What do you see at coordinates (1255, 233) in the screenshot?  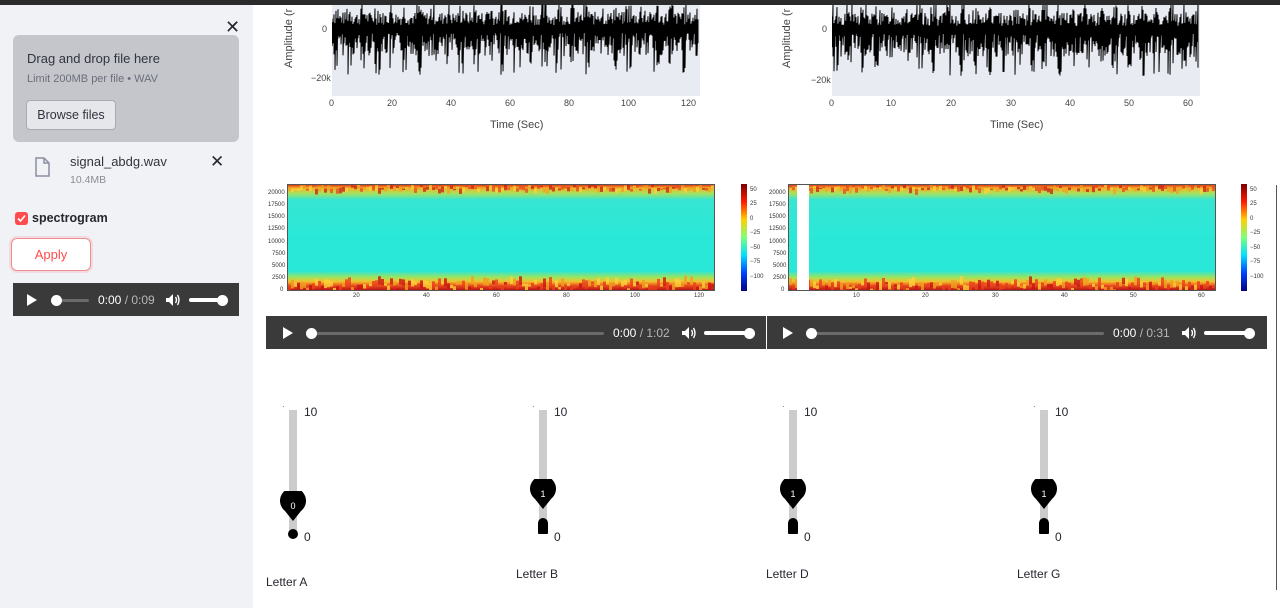 I see `colorbar-tick: −25` at bounding box center [1255, 233].